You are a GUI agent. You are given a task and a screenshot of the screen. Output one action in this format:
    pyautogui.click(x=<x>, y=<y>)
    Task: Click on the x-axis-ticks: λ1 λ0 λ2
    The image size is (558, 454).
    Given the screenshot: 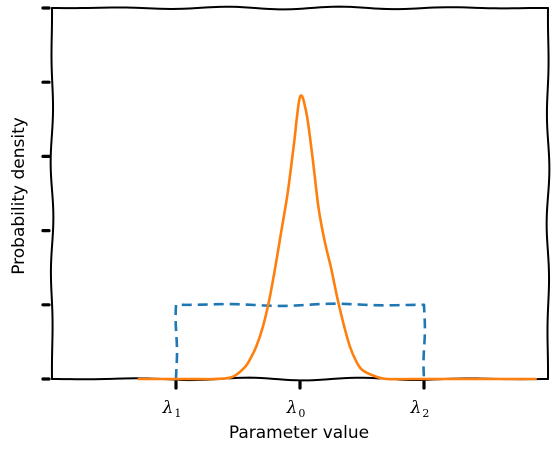 What is the action you would take?
    pyautogui.click(x=296, y=400)
    